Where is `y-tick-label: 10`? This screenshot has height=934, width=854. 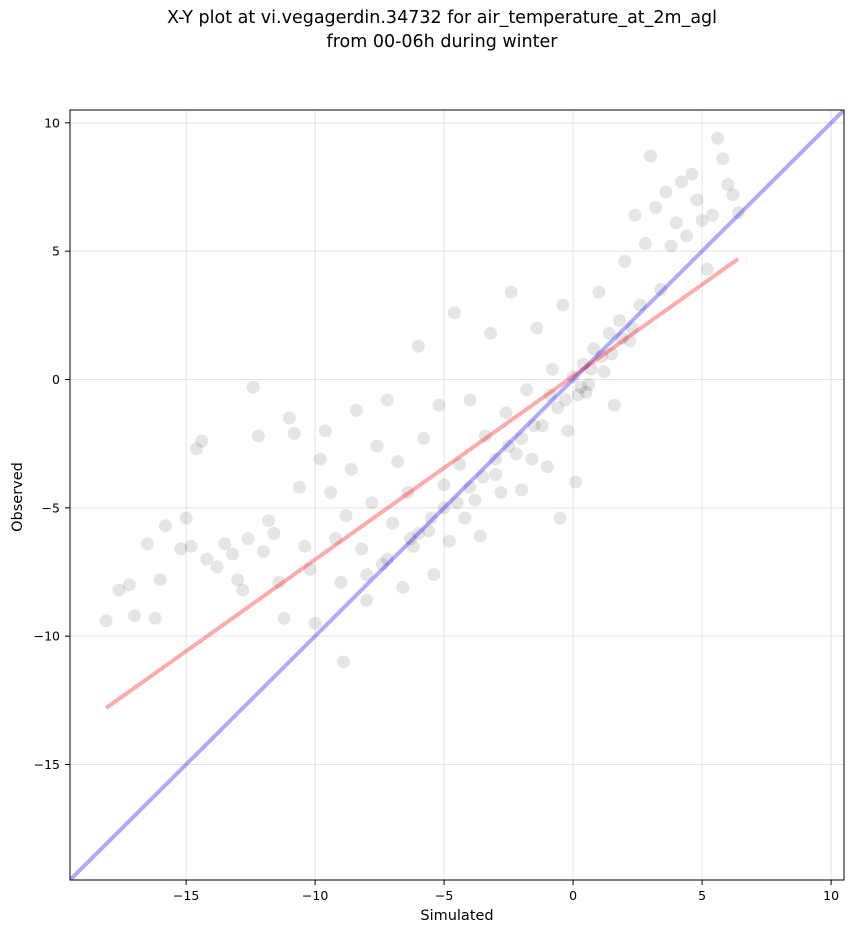
y-tick-label: 10 is located at coordinates (52, 122).